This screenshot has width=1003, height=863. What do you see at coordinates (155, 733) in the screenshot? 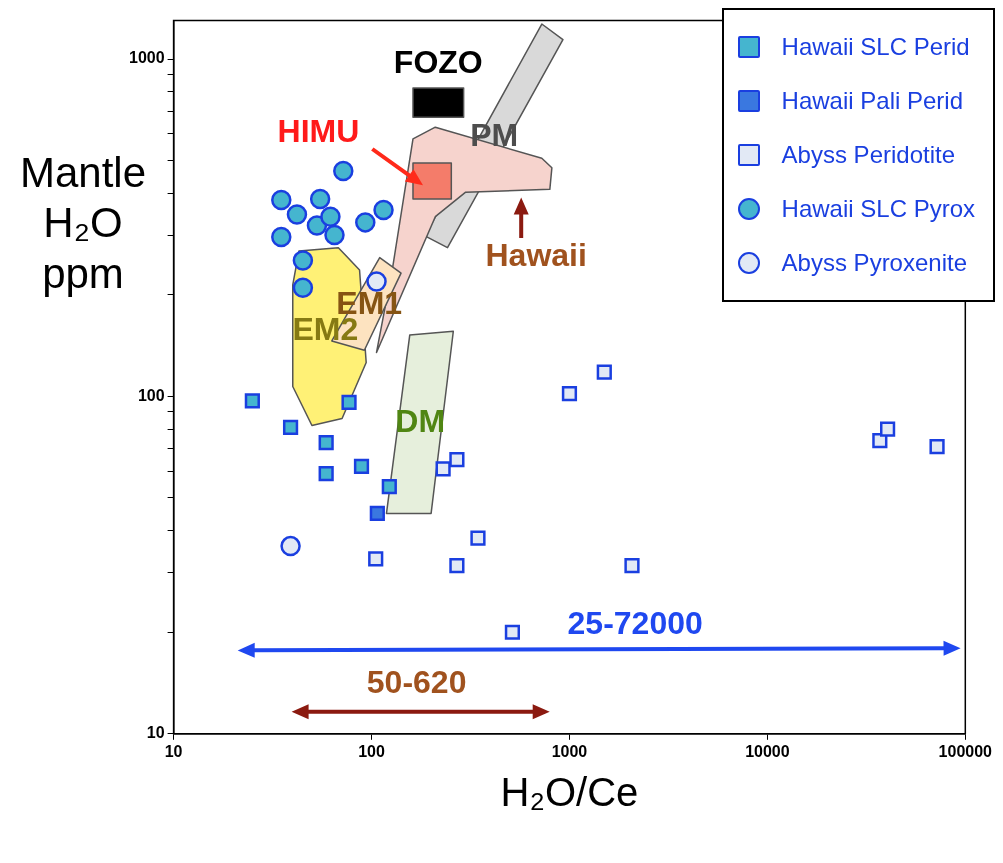
I see `y-tick-label: 10` at bounding box center [155, 733].